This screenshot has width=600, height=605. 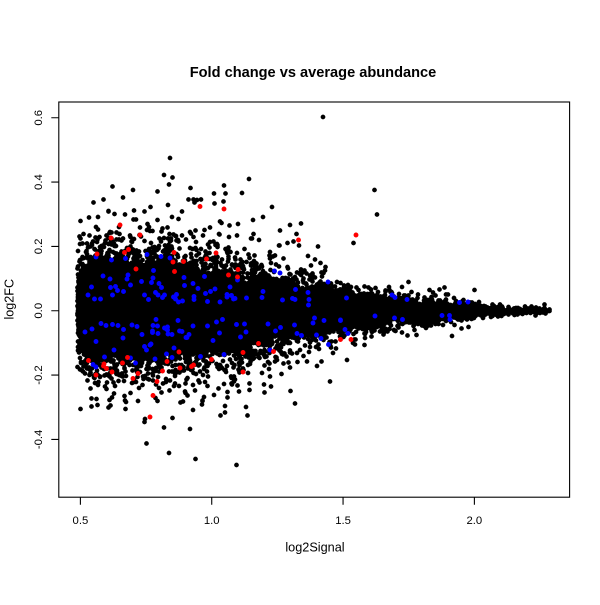 I want to click on svg-text: log2FC, so click(x=9, y=299).